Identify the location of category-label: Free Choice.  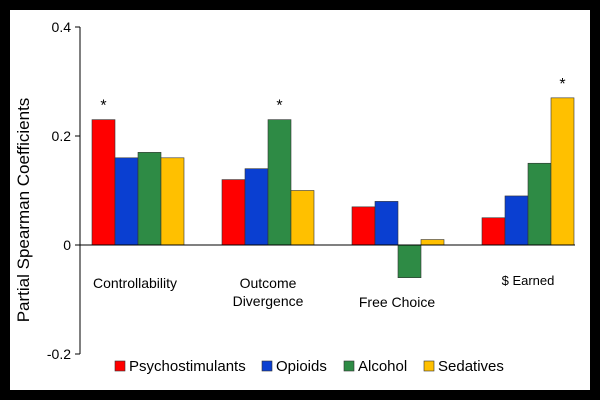
(397, 302).